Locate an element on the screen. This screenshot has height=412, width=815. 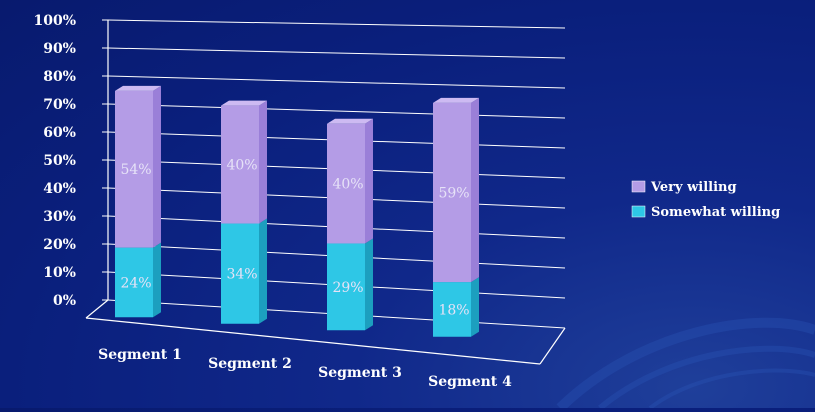
y-tick-label: 60% is located at coordinates (59, 133).